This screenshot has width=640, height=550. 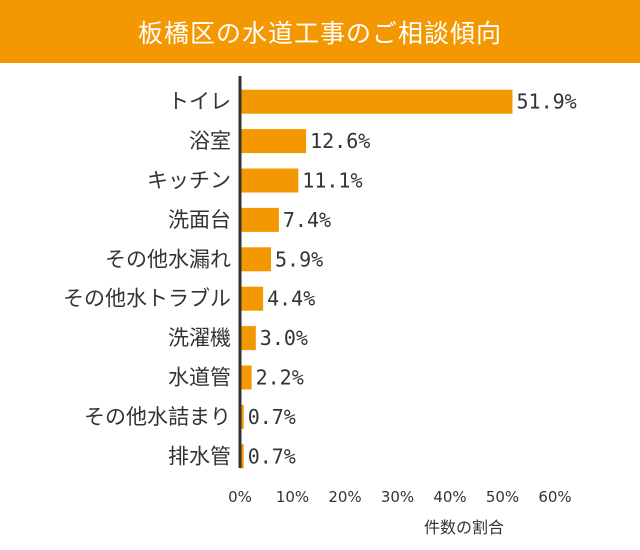 I want to click on x-tick-label-6: 60%, so click(x=554, y=497).